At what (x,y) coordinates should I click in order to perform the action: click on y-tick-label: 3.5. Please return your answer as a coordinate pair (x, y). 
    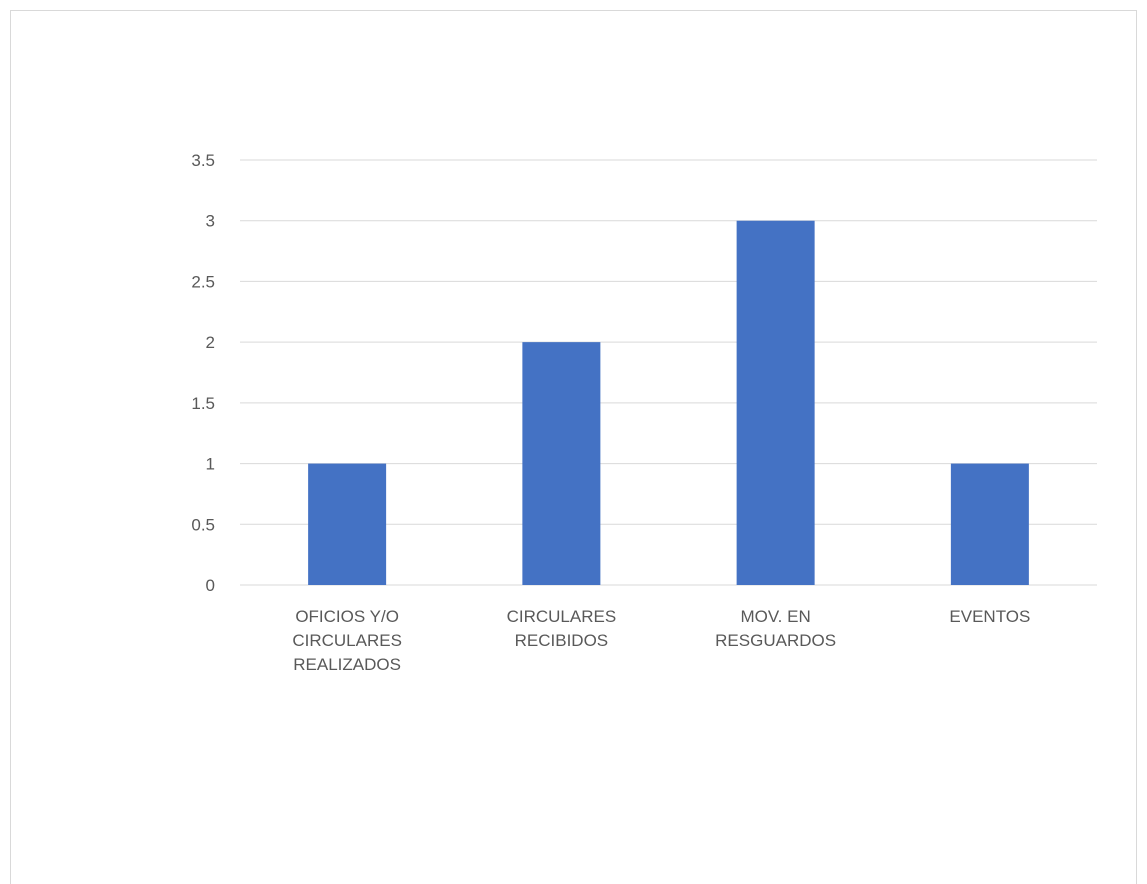
    Looking at the image, I should click on (203, 160).